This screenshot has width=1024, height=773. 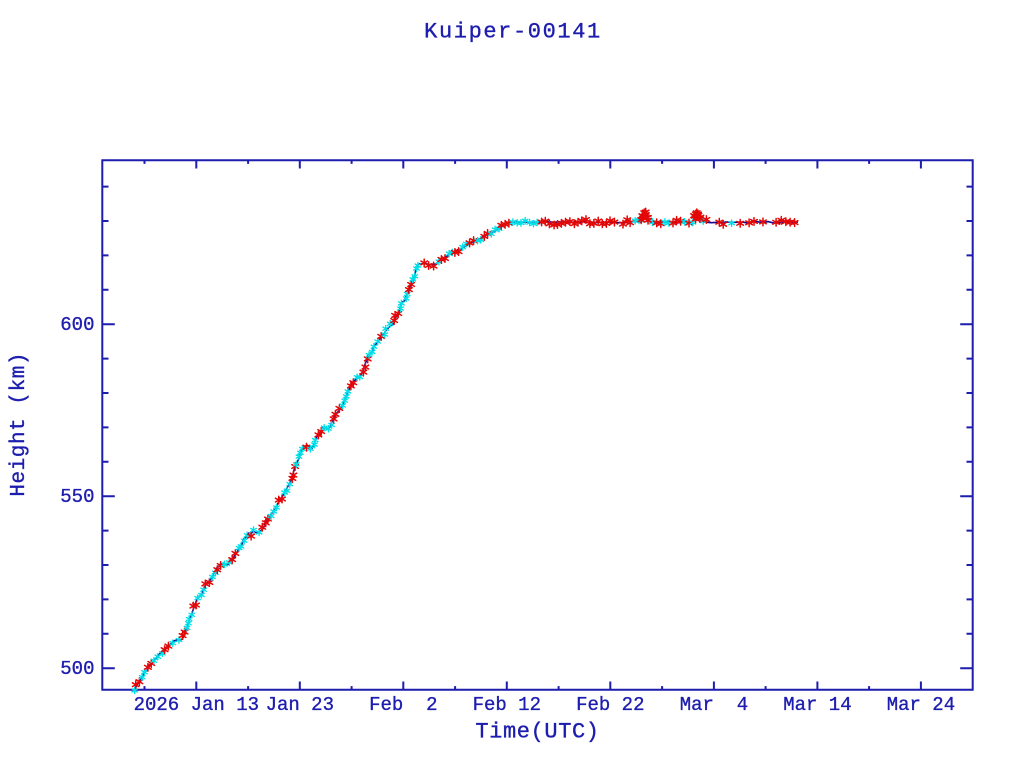 I want to click on svg-text: Kuiper-00141, so click(x=513, y=32).